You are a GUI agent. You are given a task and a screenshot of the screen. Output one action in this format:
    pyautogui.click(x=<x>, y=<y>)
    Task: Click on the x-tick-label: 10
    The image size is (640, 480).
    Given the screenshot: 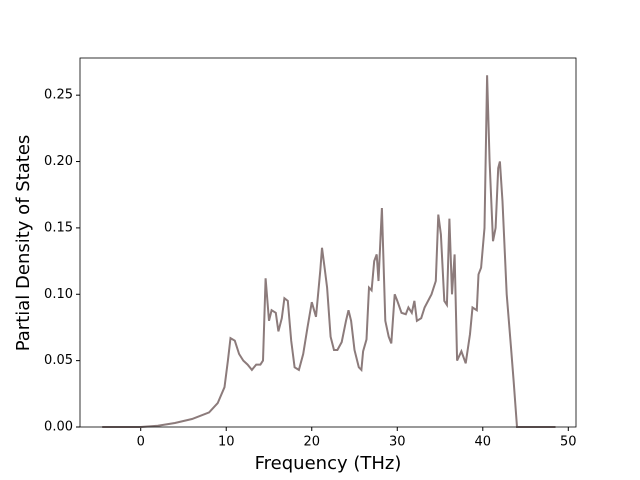 What is the action you would take?
    pyautogui.click(x=226, y=442)
    